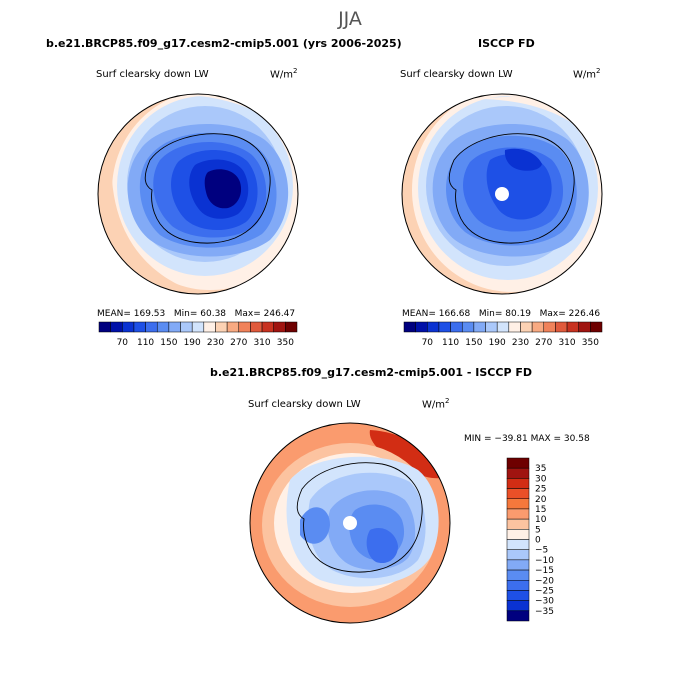 Image resolution: width=700 pixels, height=700 pixels. What do you see at coordinates (544, 591) in the screenshot?
I see `diff-colorbar-tick-label: −25` at bounding box center [544, 591].